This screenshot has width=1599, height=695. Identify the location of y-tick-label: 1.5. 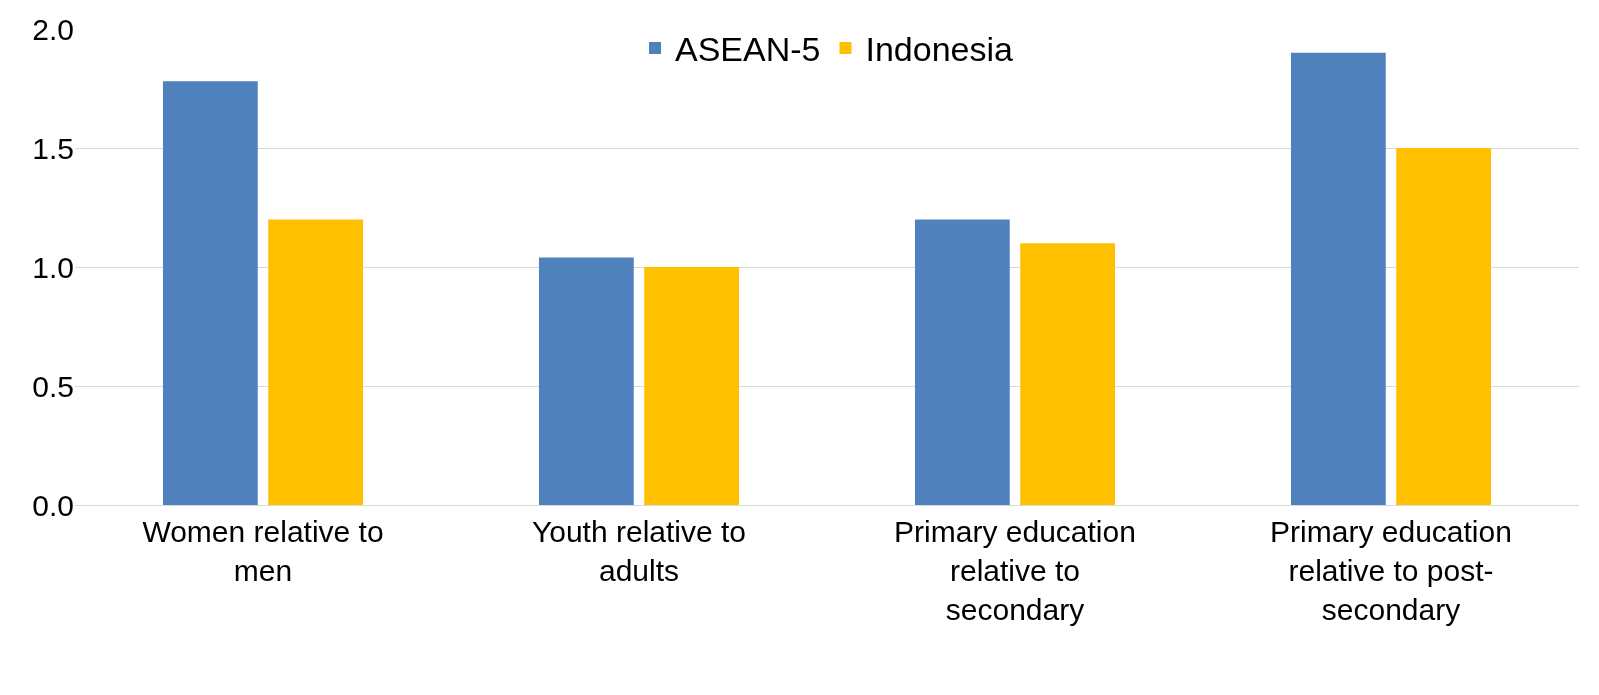
(53, 148).